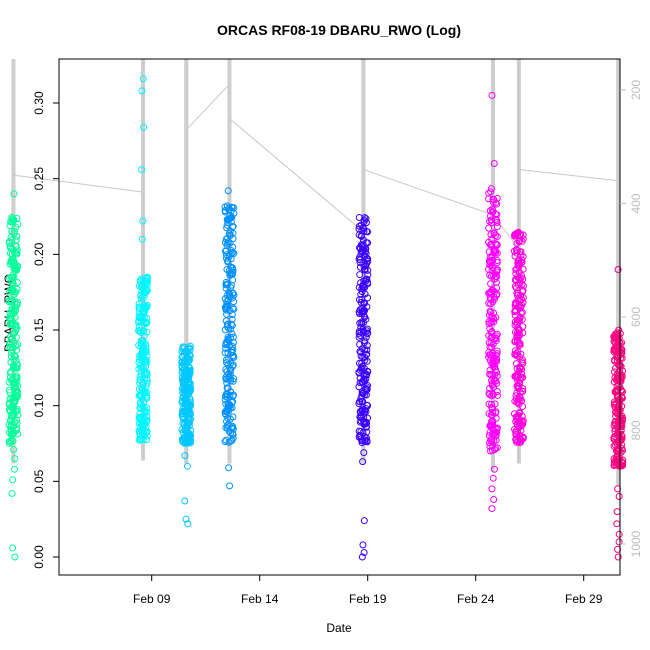 Image resolution: width=650 pixels, height=650 pixels. I want to click on x-tick-label: Feb 24, so click(476, 599).